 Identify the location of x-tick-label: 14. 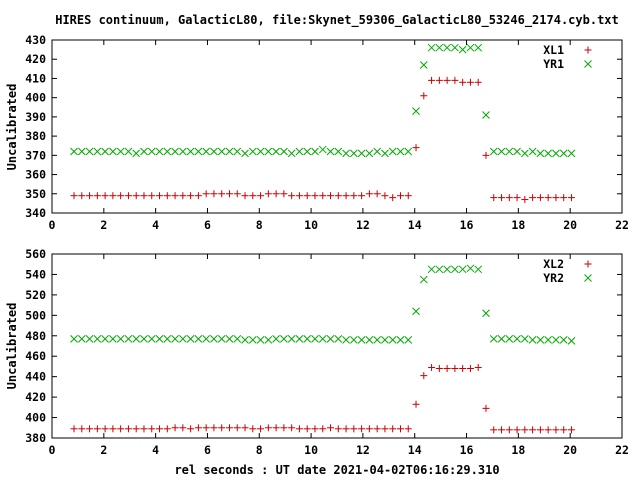
(415, 450).